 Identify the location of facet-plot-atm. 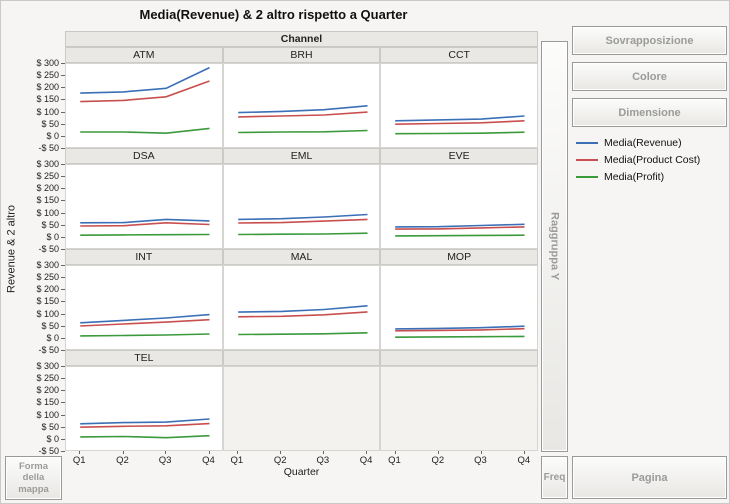
(144, 105).